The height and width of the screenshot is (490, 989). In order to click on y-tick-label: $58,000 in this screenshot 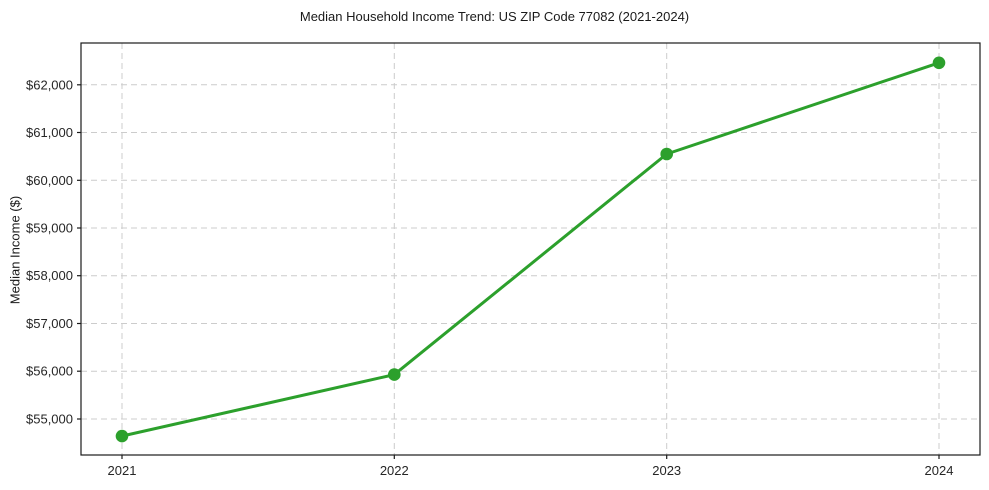, I will do `click(49, 275)`.